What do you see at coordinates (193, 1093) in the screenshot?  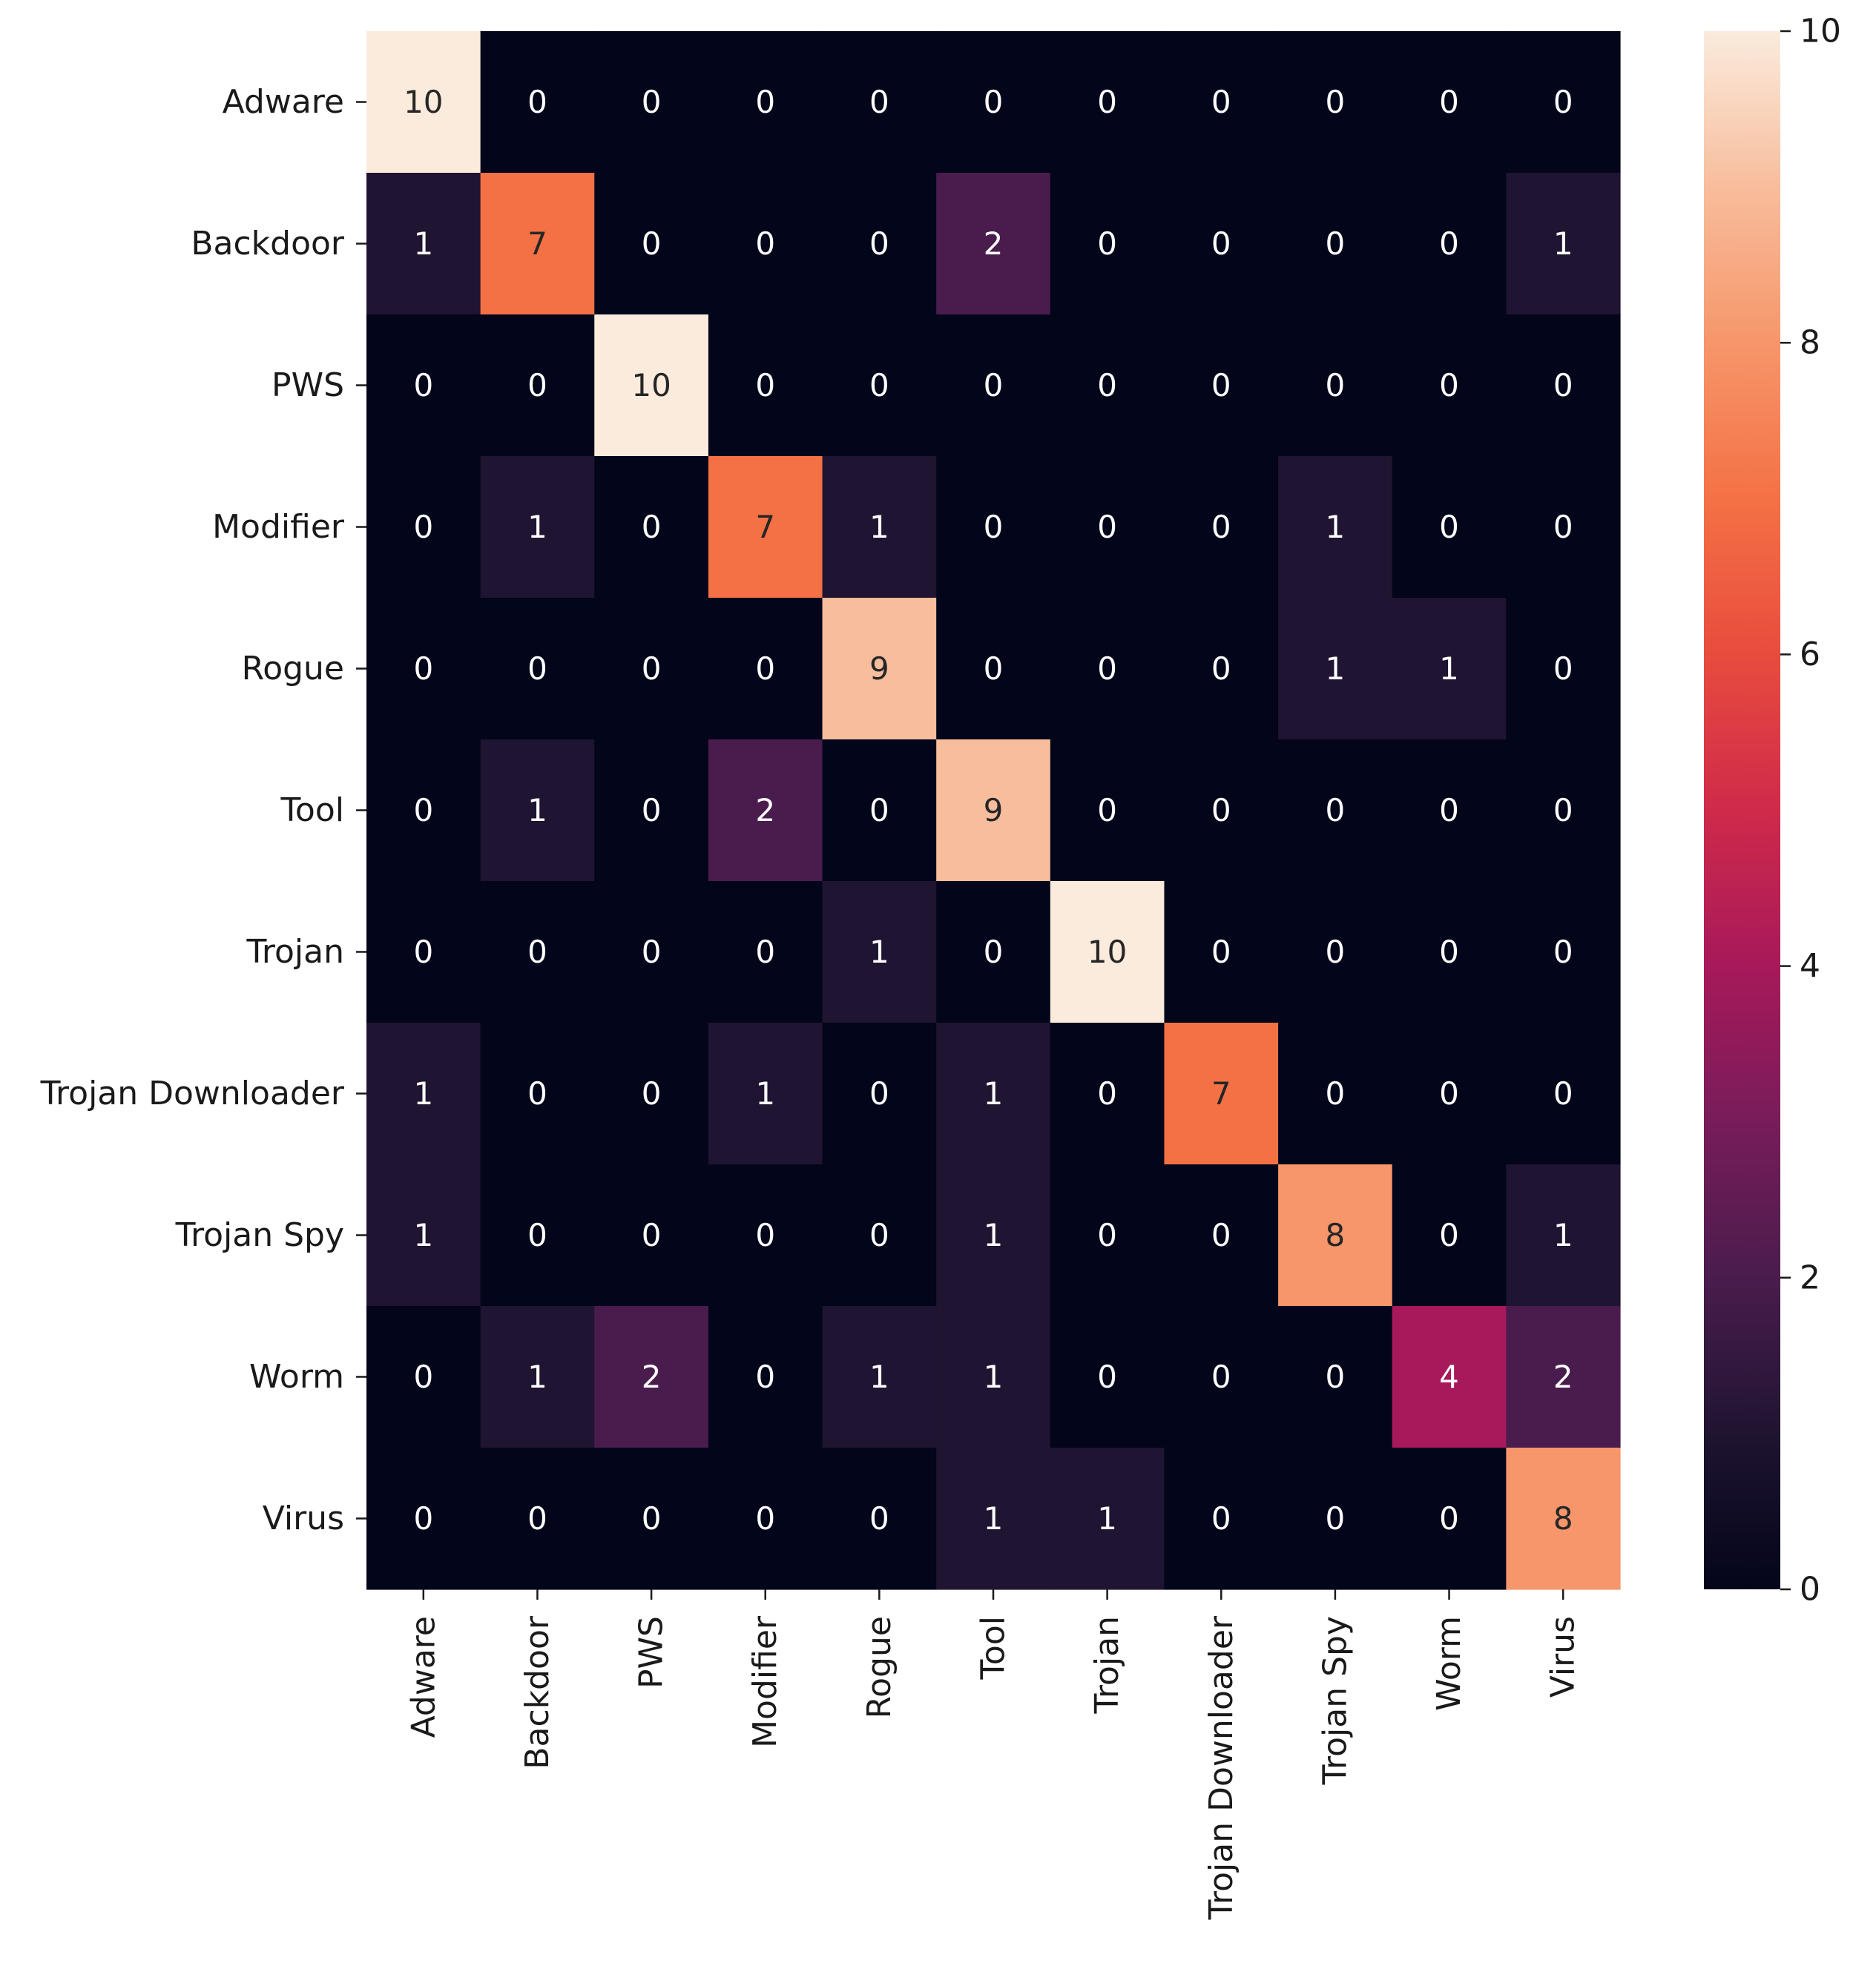 I see `row-tick-label: Trojan Downloader` at bounding box center [193, 1093].